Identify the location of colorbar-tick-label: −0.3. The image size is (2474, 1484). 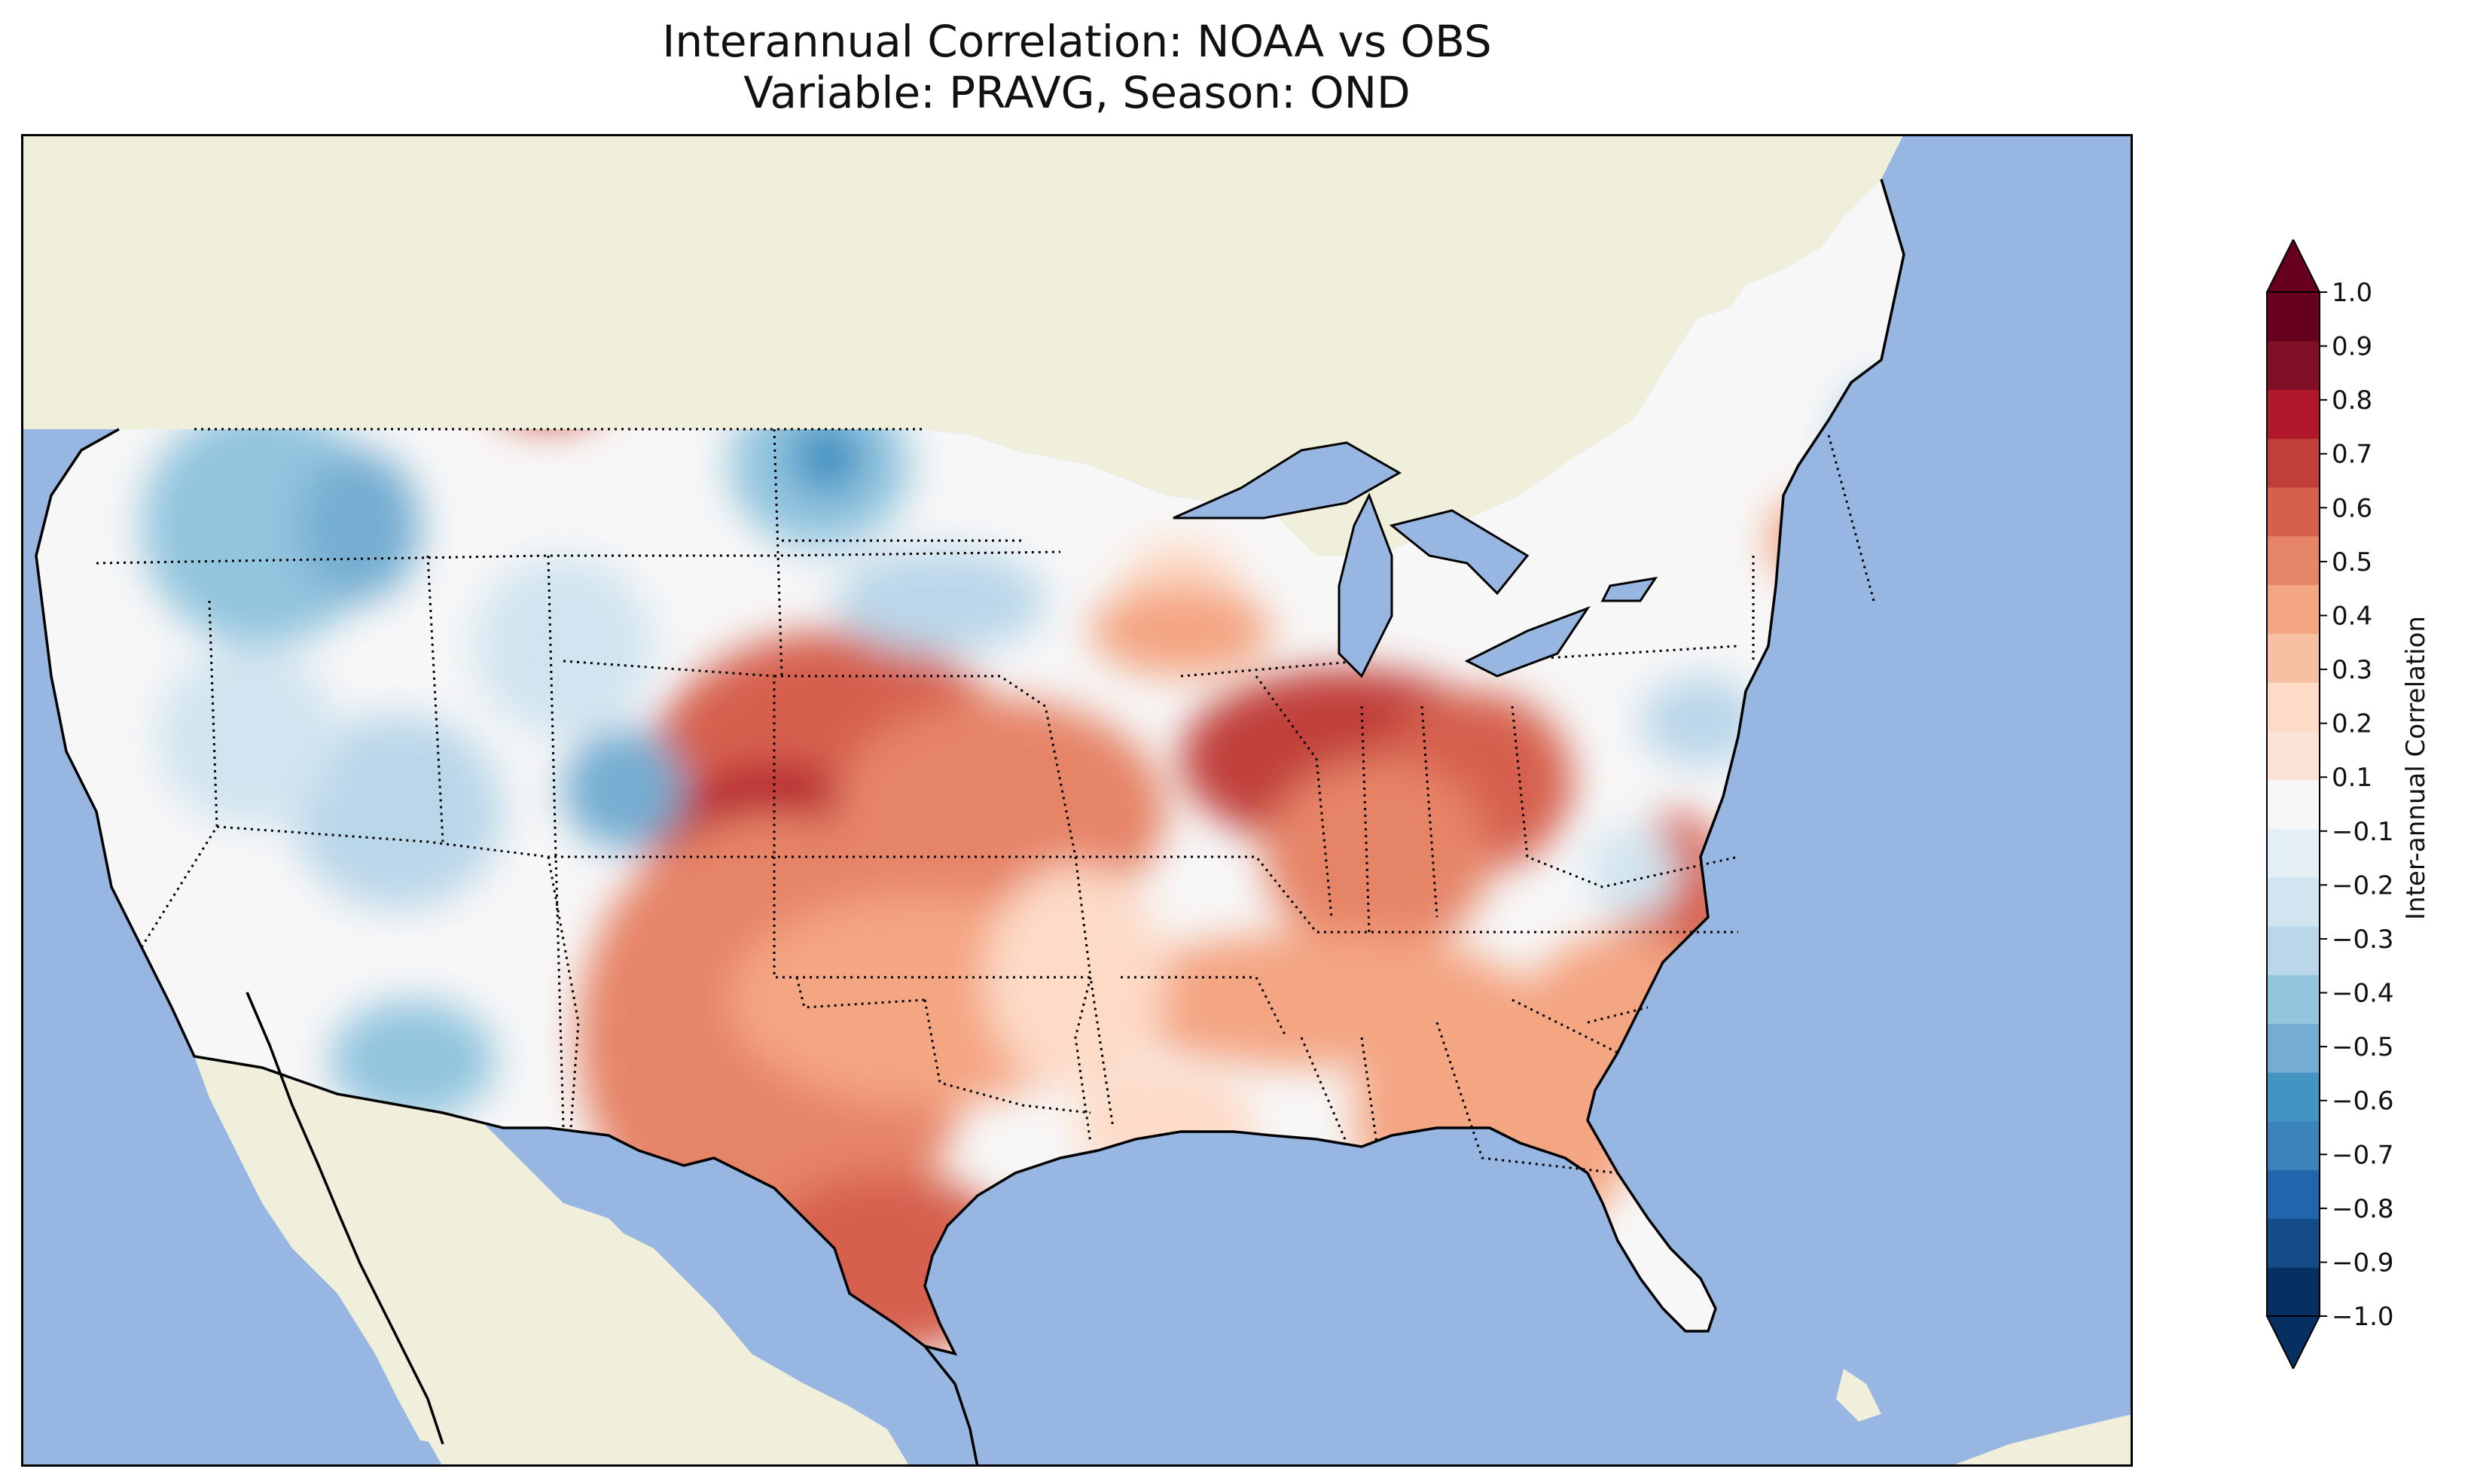
(2363, 940).